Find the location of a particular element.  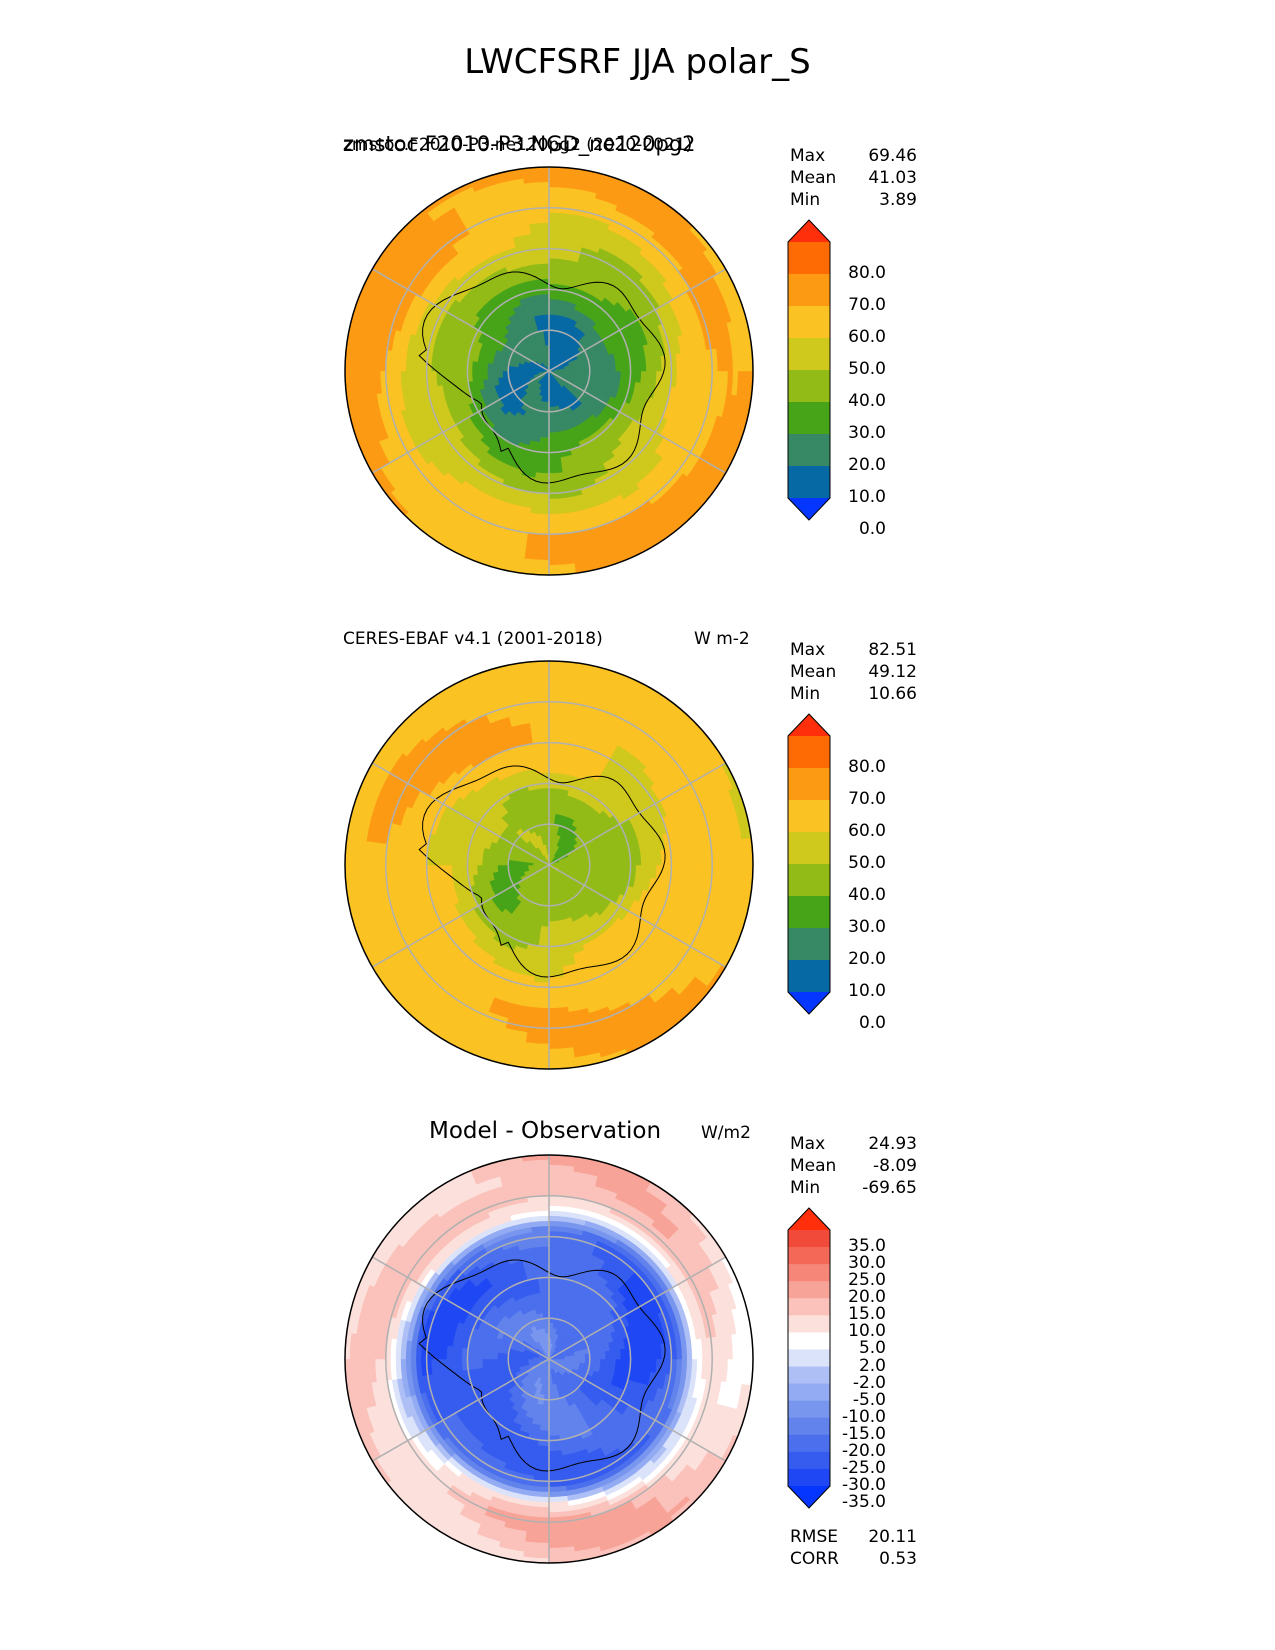

panel-1-title: zmstoc.F2010-P3.NGD_ne120pg2 is located at coordinates (519, 144).